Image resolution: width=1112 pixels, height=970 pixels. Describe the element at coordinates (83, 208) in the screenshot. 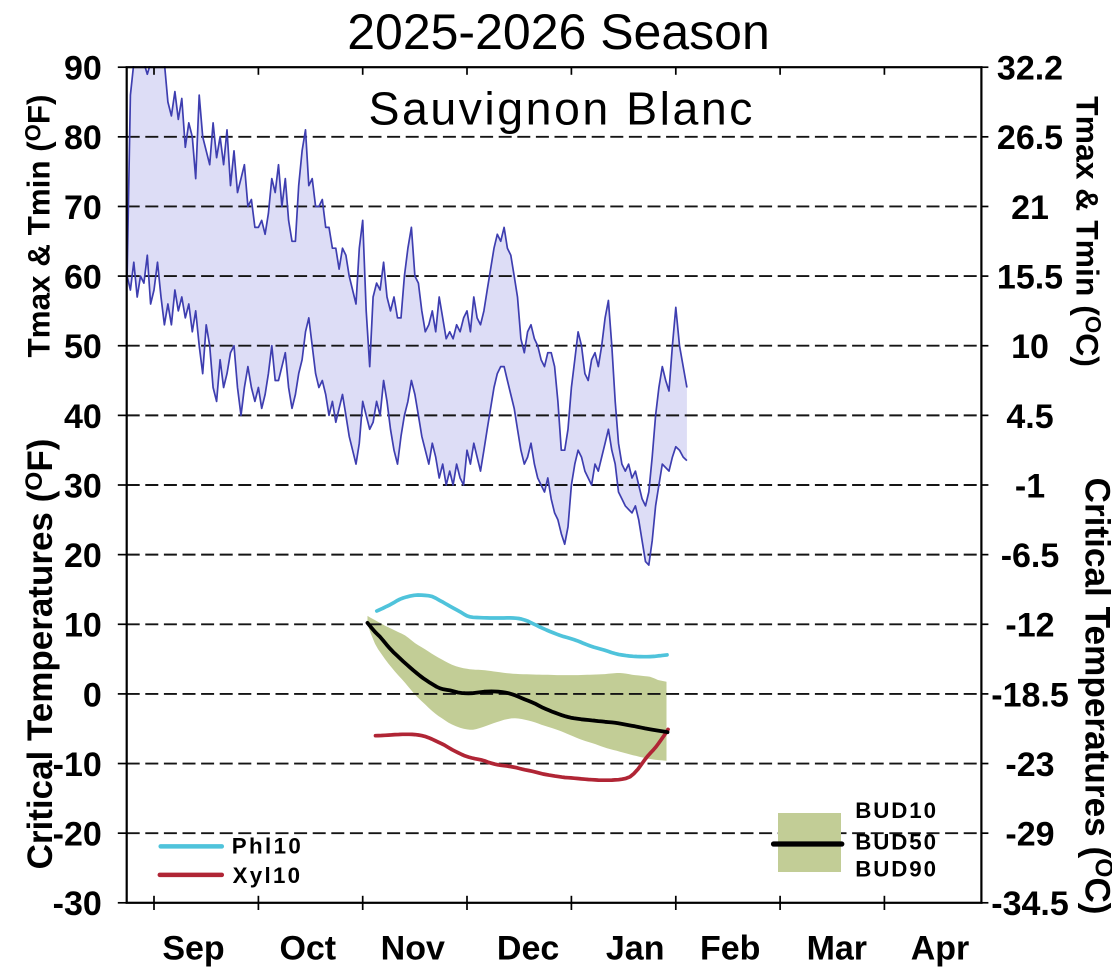

I see `svg-text: 70` at that location.